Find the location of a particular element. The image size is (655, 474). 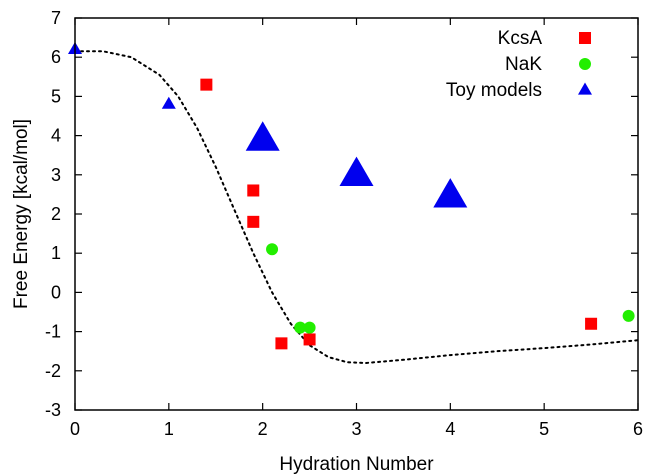

legend-label: Toy models is located at coordinates (494, 90).